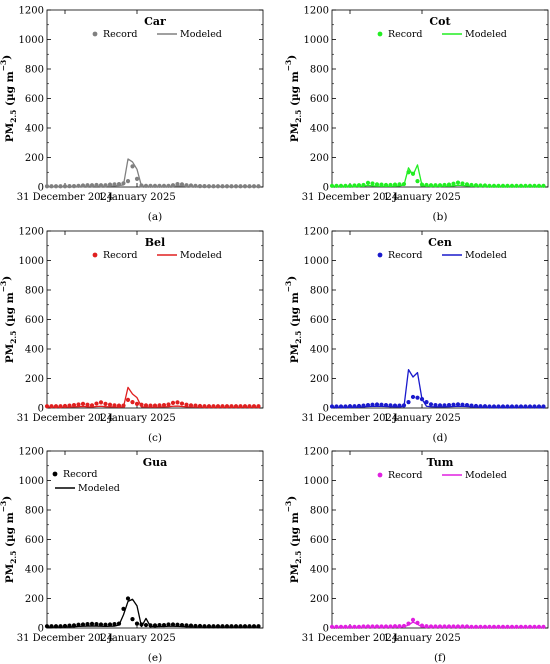 This screenshot has height=664, width=550. I want to click on y-axis-label-main: PM, so click(295, 573).